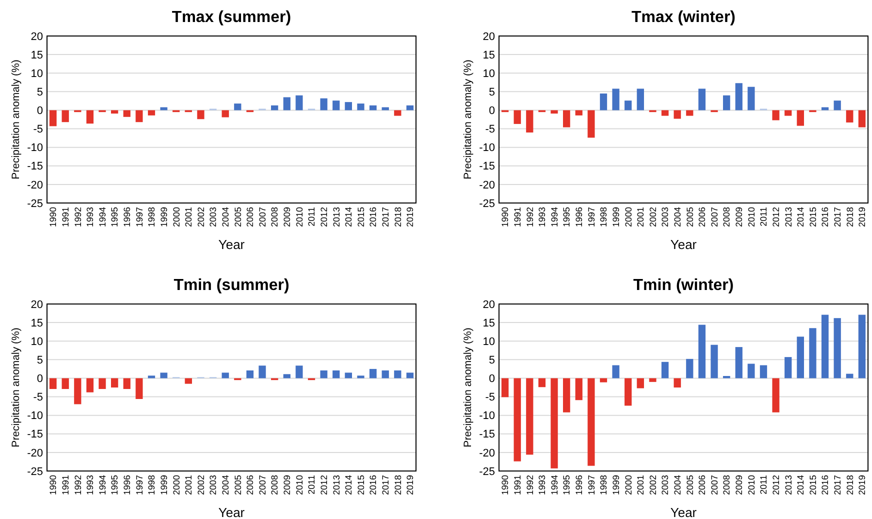 The width and height of the screenshot is (872, 519). What do you see at coordinates (683, 17) in the screenshot?
I see `chart-title: Tmax (winter)` at bounding box center [683, 17].